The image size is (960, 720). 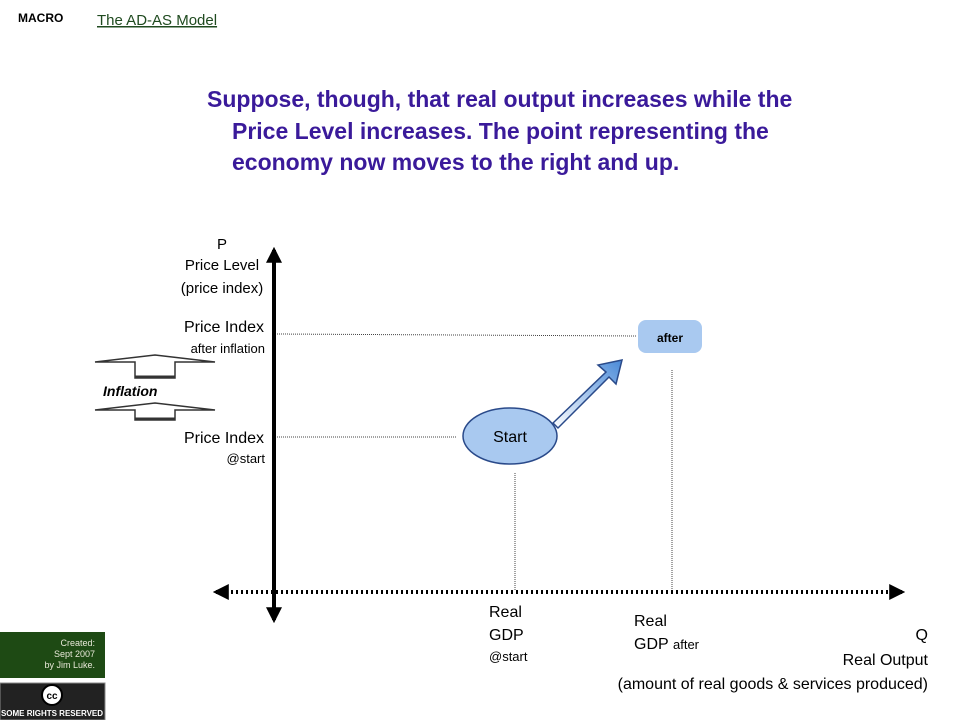 What do you see at coordinates (224, 438) in the screenshot?
I see `price-start-label: Price Index` at bounding box center [224, 438].